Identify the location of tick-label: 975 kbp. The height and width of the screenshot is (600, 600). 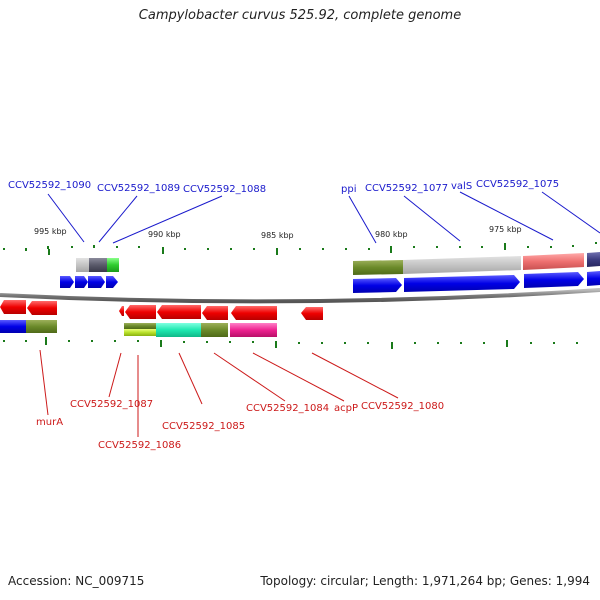
(505, 229).